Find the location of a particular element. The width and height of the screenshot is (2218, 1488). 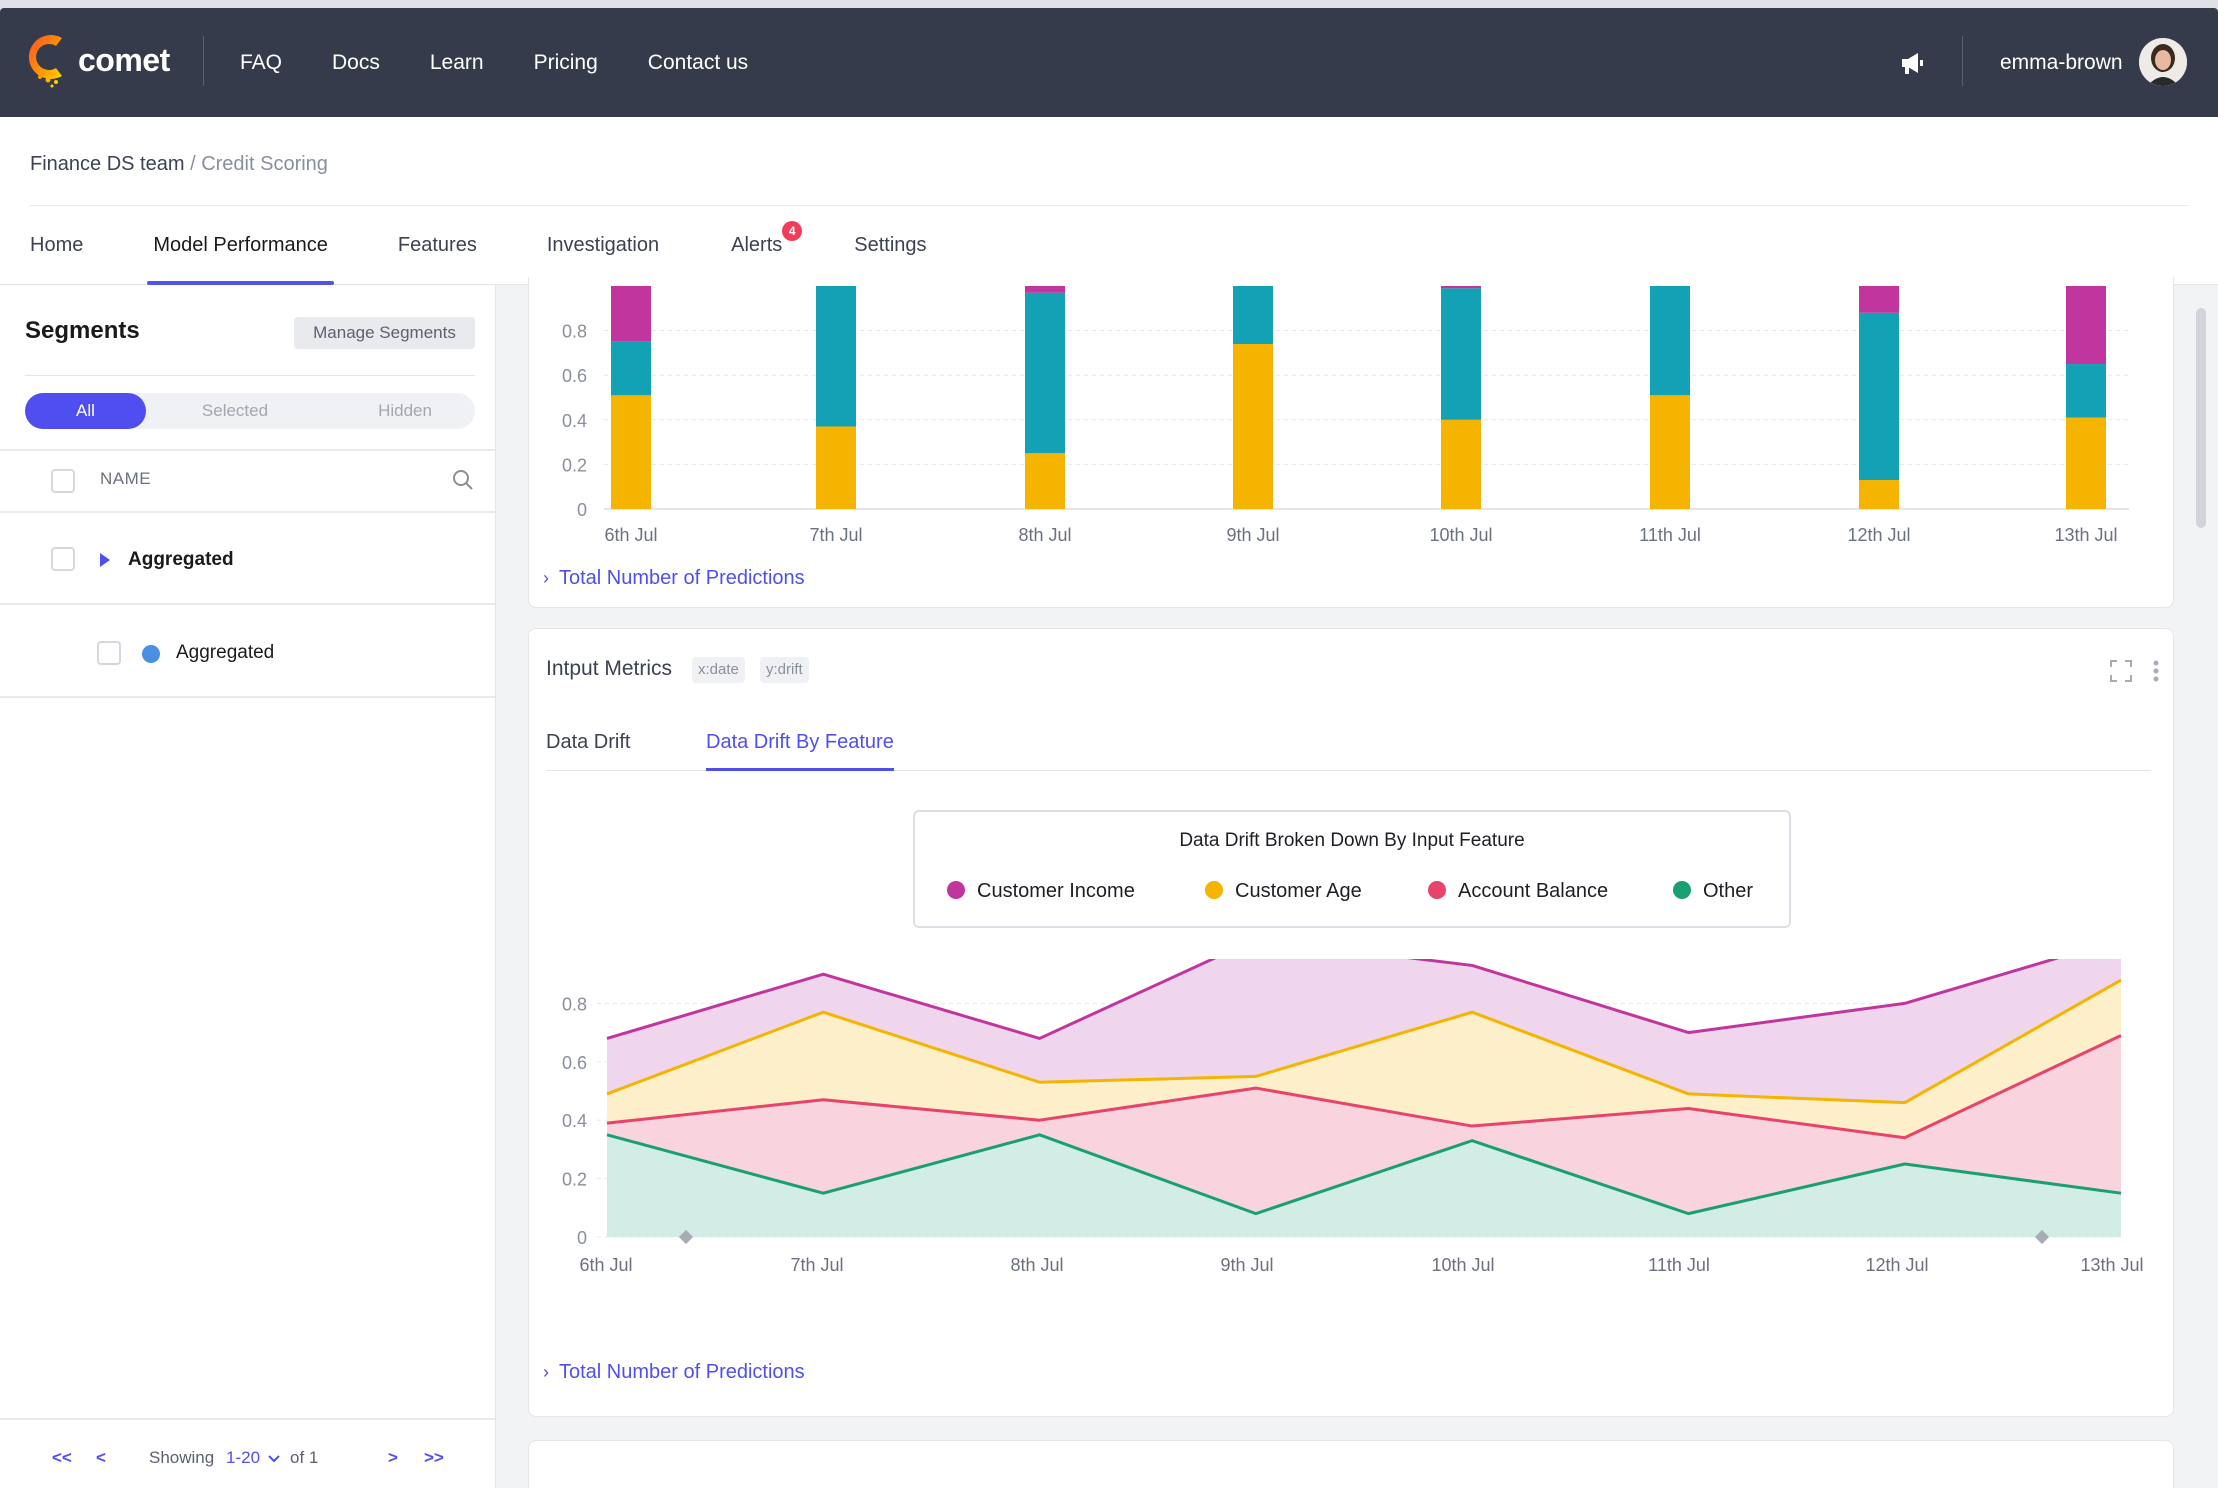

y-tick-label: 0.2 is located at coordinates (574, 465).